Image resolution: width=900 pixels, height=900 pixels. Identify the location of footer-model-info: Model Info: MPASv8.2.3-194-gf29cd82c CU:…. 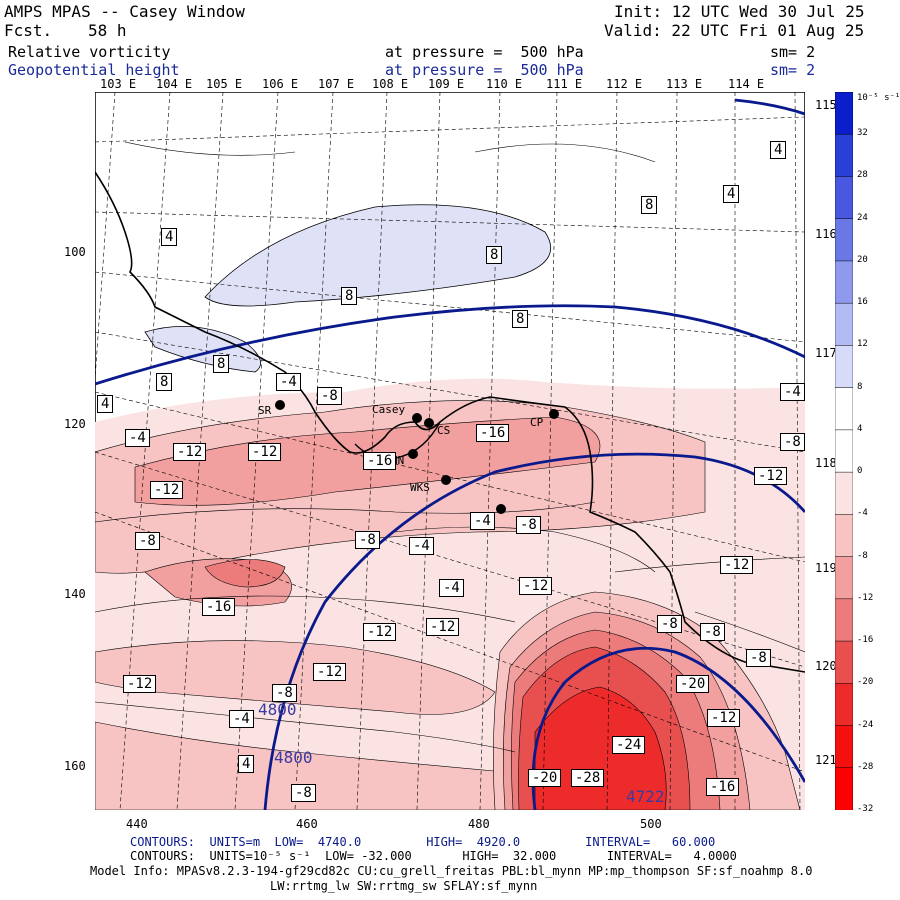
(451, 871).